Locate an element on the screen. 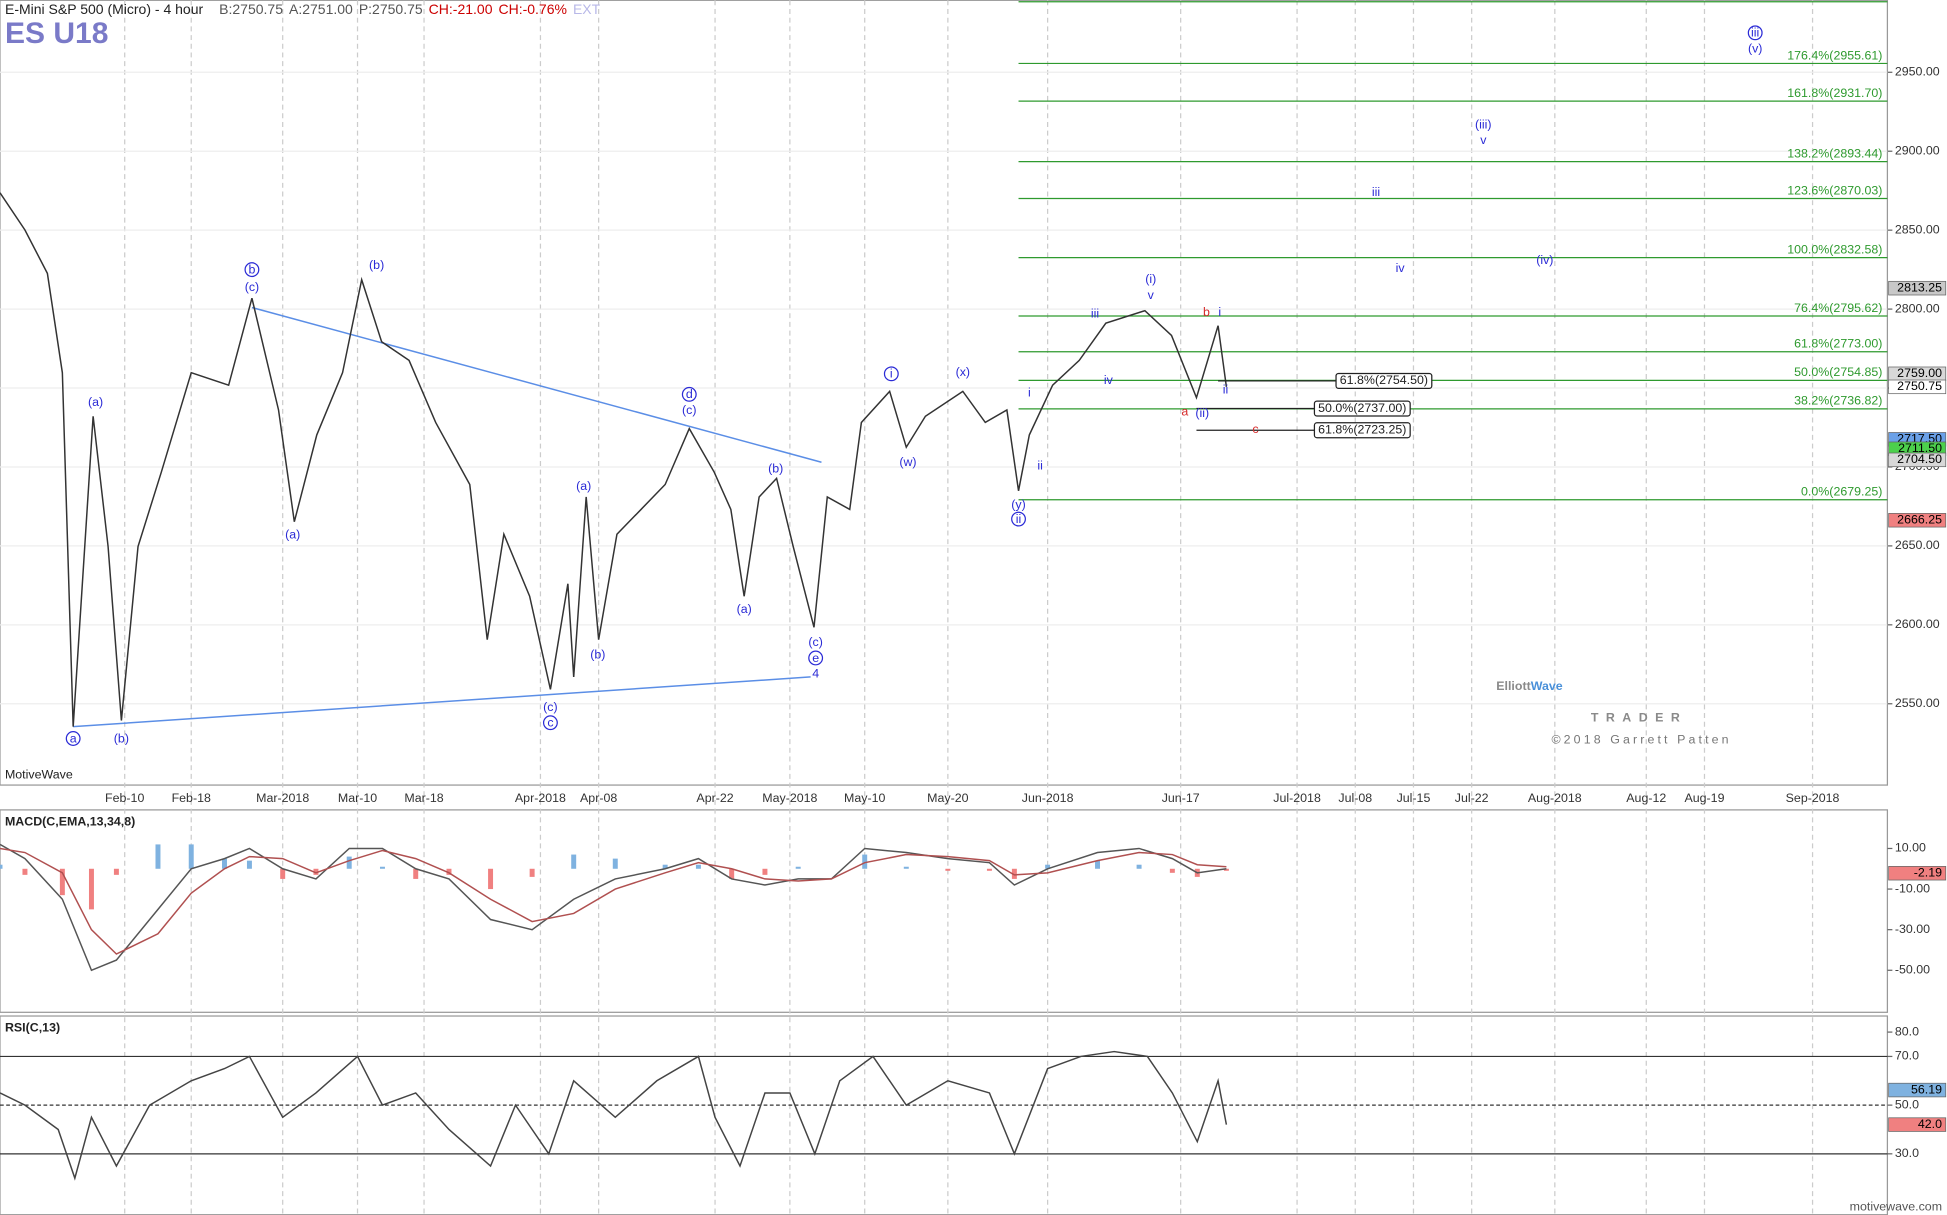 The width and height of the screenshot is (1947, 1215). x-tick-label: Apr-08 is located at coordinates (598, 798).